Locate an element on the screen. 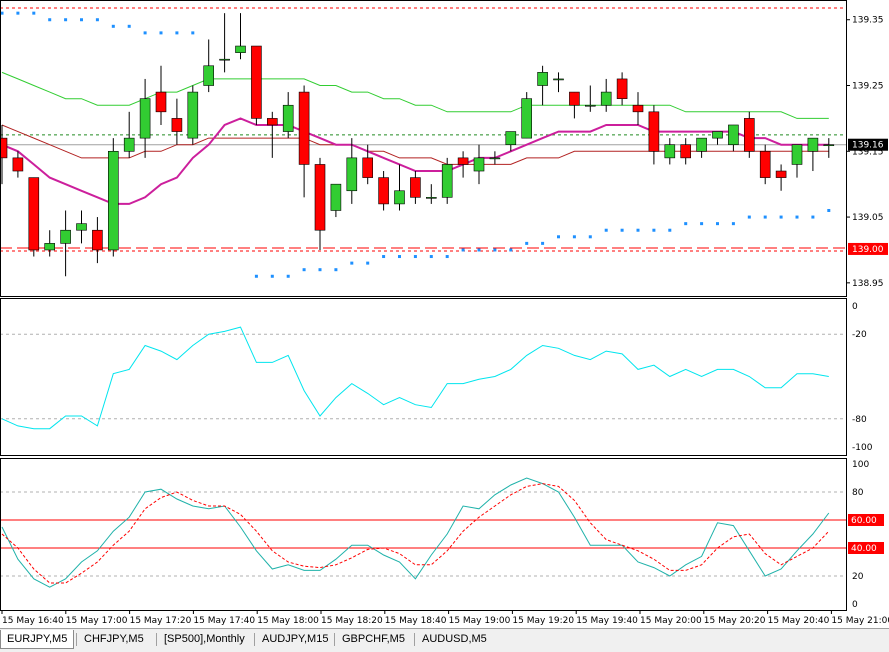 The height and width of the screenshot is (652, 889). wpr-tick-label: -20 is located at coordinates (859, 335).